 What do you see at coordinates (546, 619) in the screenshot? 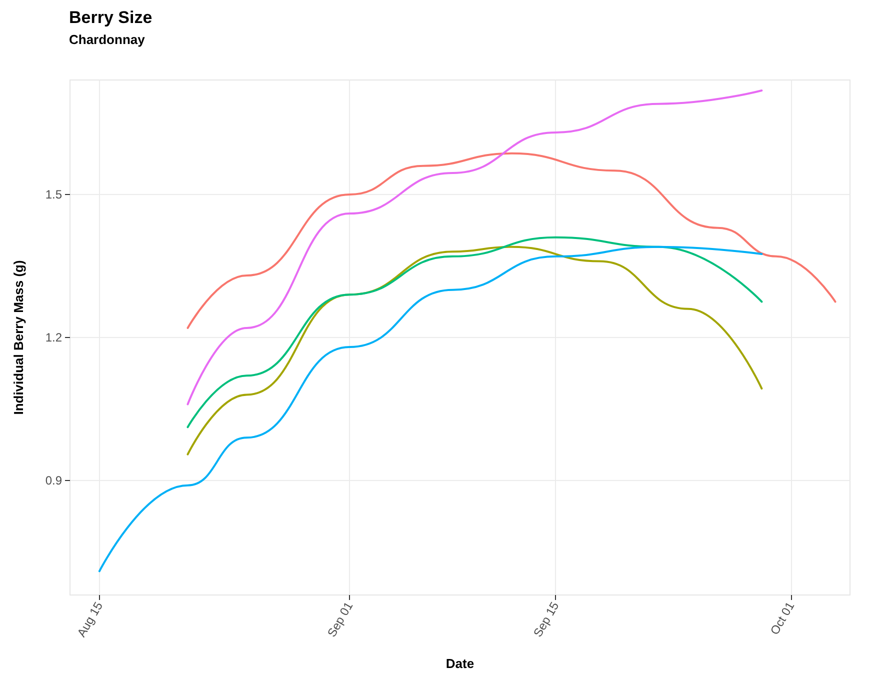
I see `x-tick-label: Sep 15` at bounding box center [546, 619].